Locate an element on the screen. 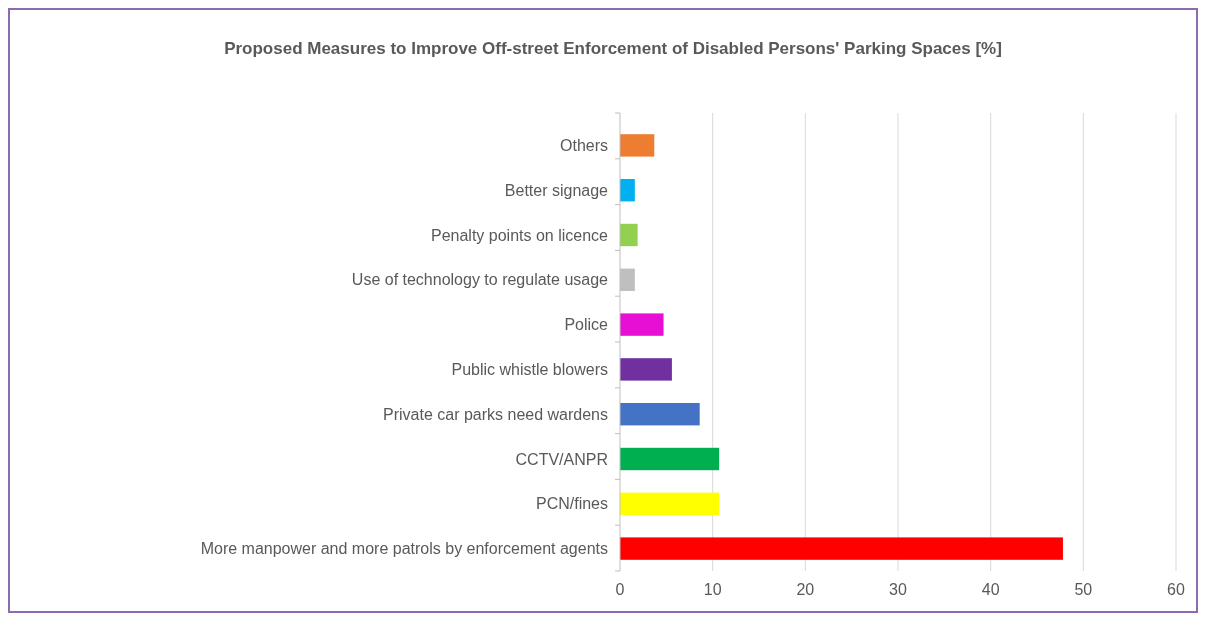  y-tick-label: Public whistle blowers is located at coordinates (529, 369).